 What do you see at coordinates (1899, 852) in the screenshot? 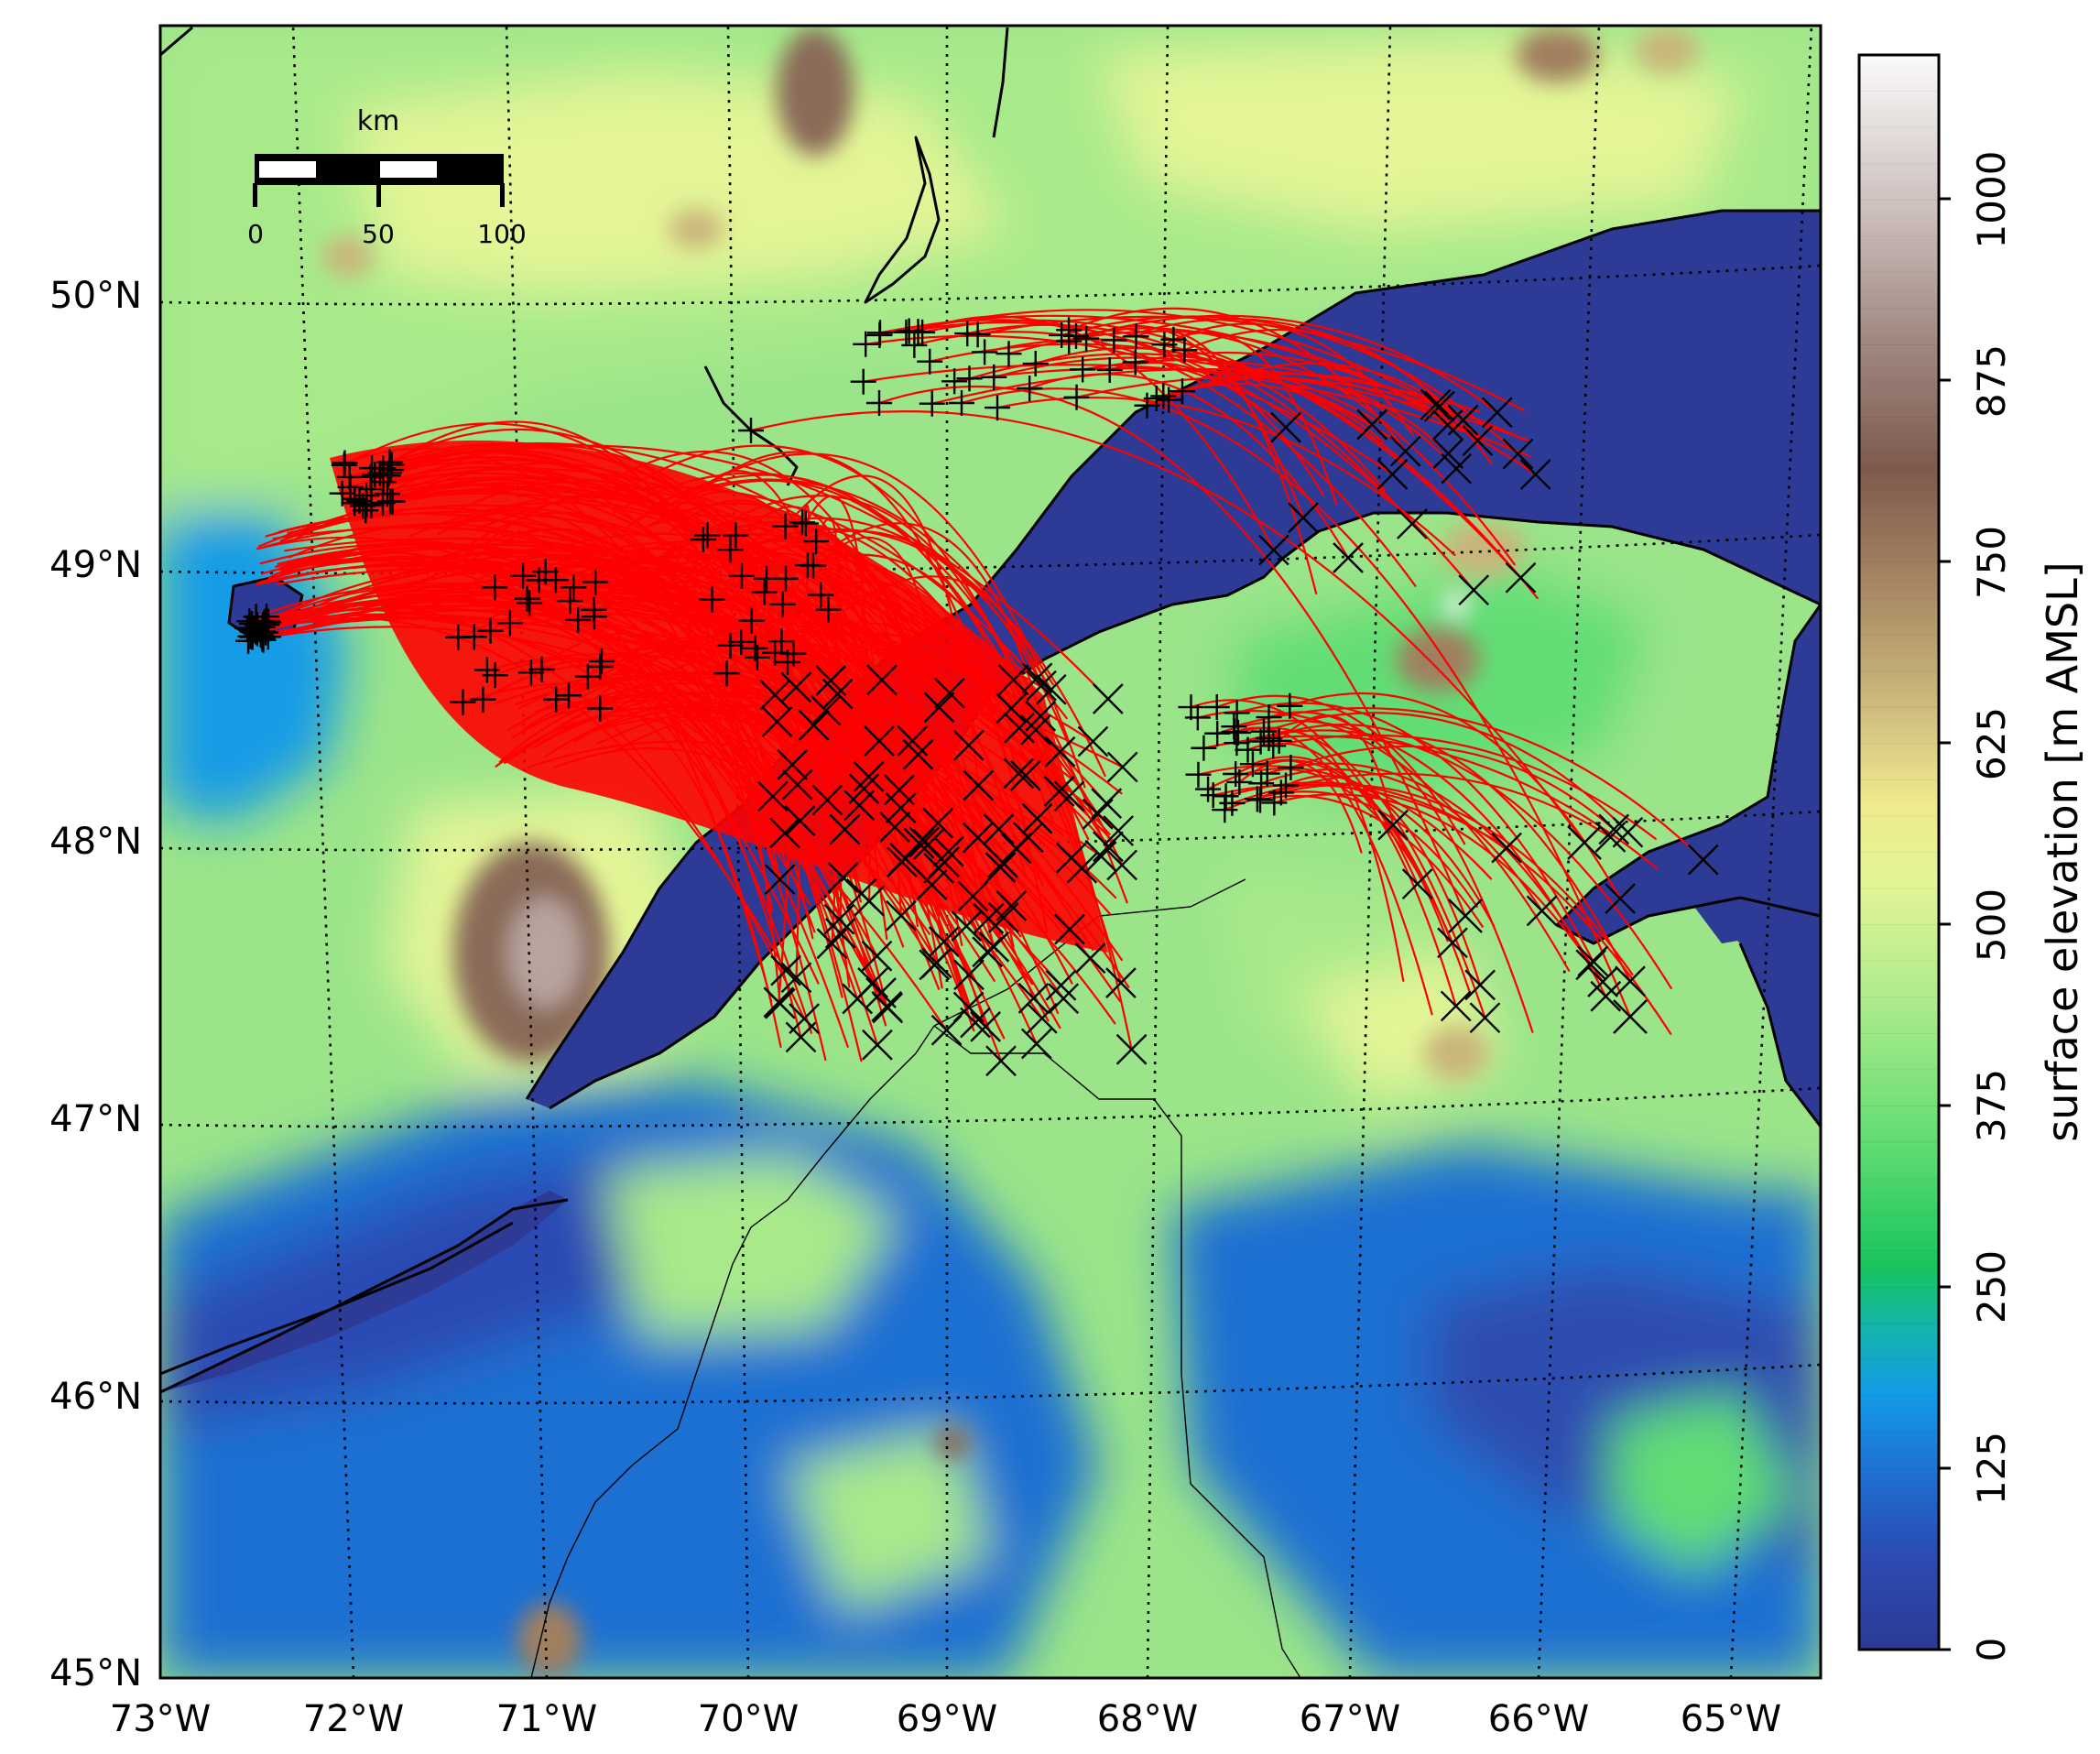
I see `colorbar-band-lines` at bounding box center [1899, 852].